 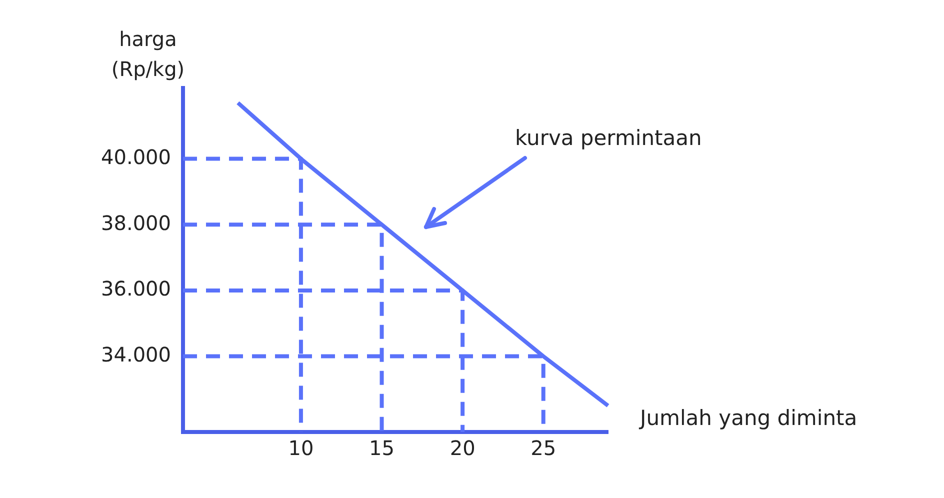 What do you see at coordinates (136, 288) in the screenshot?
I see `y-tick-label: 36.000` at bounding box center [136, 288].